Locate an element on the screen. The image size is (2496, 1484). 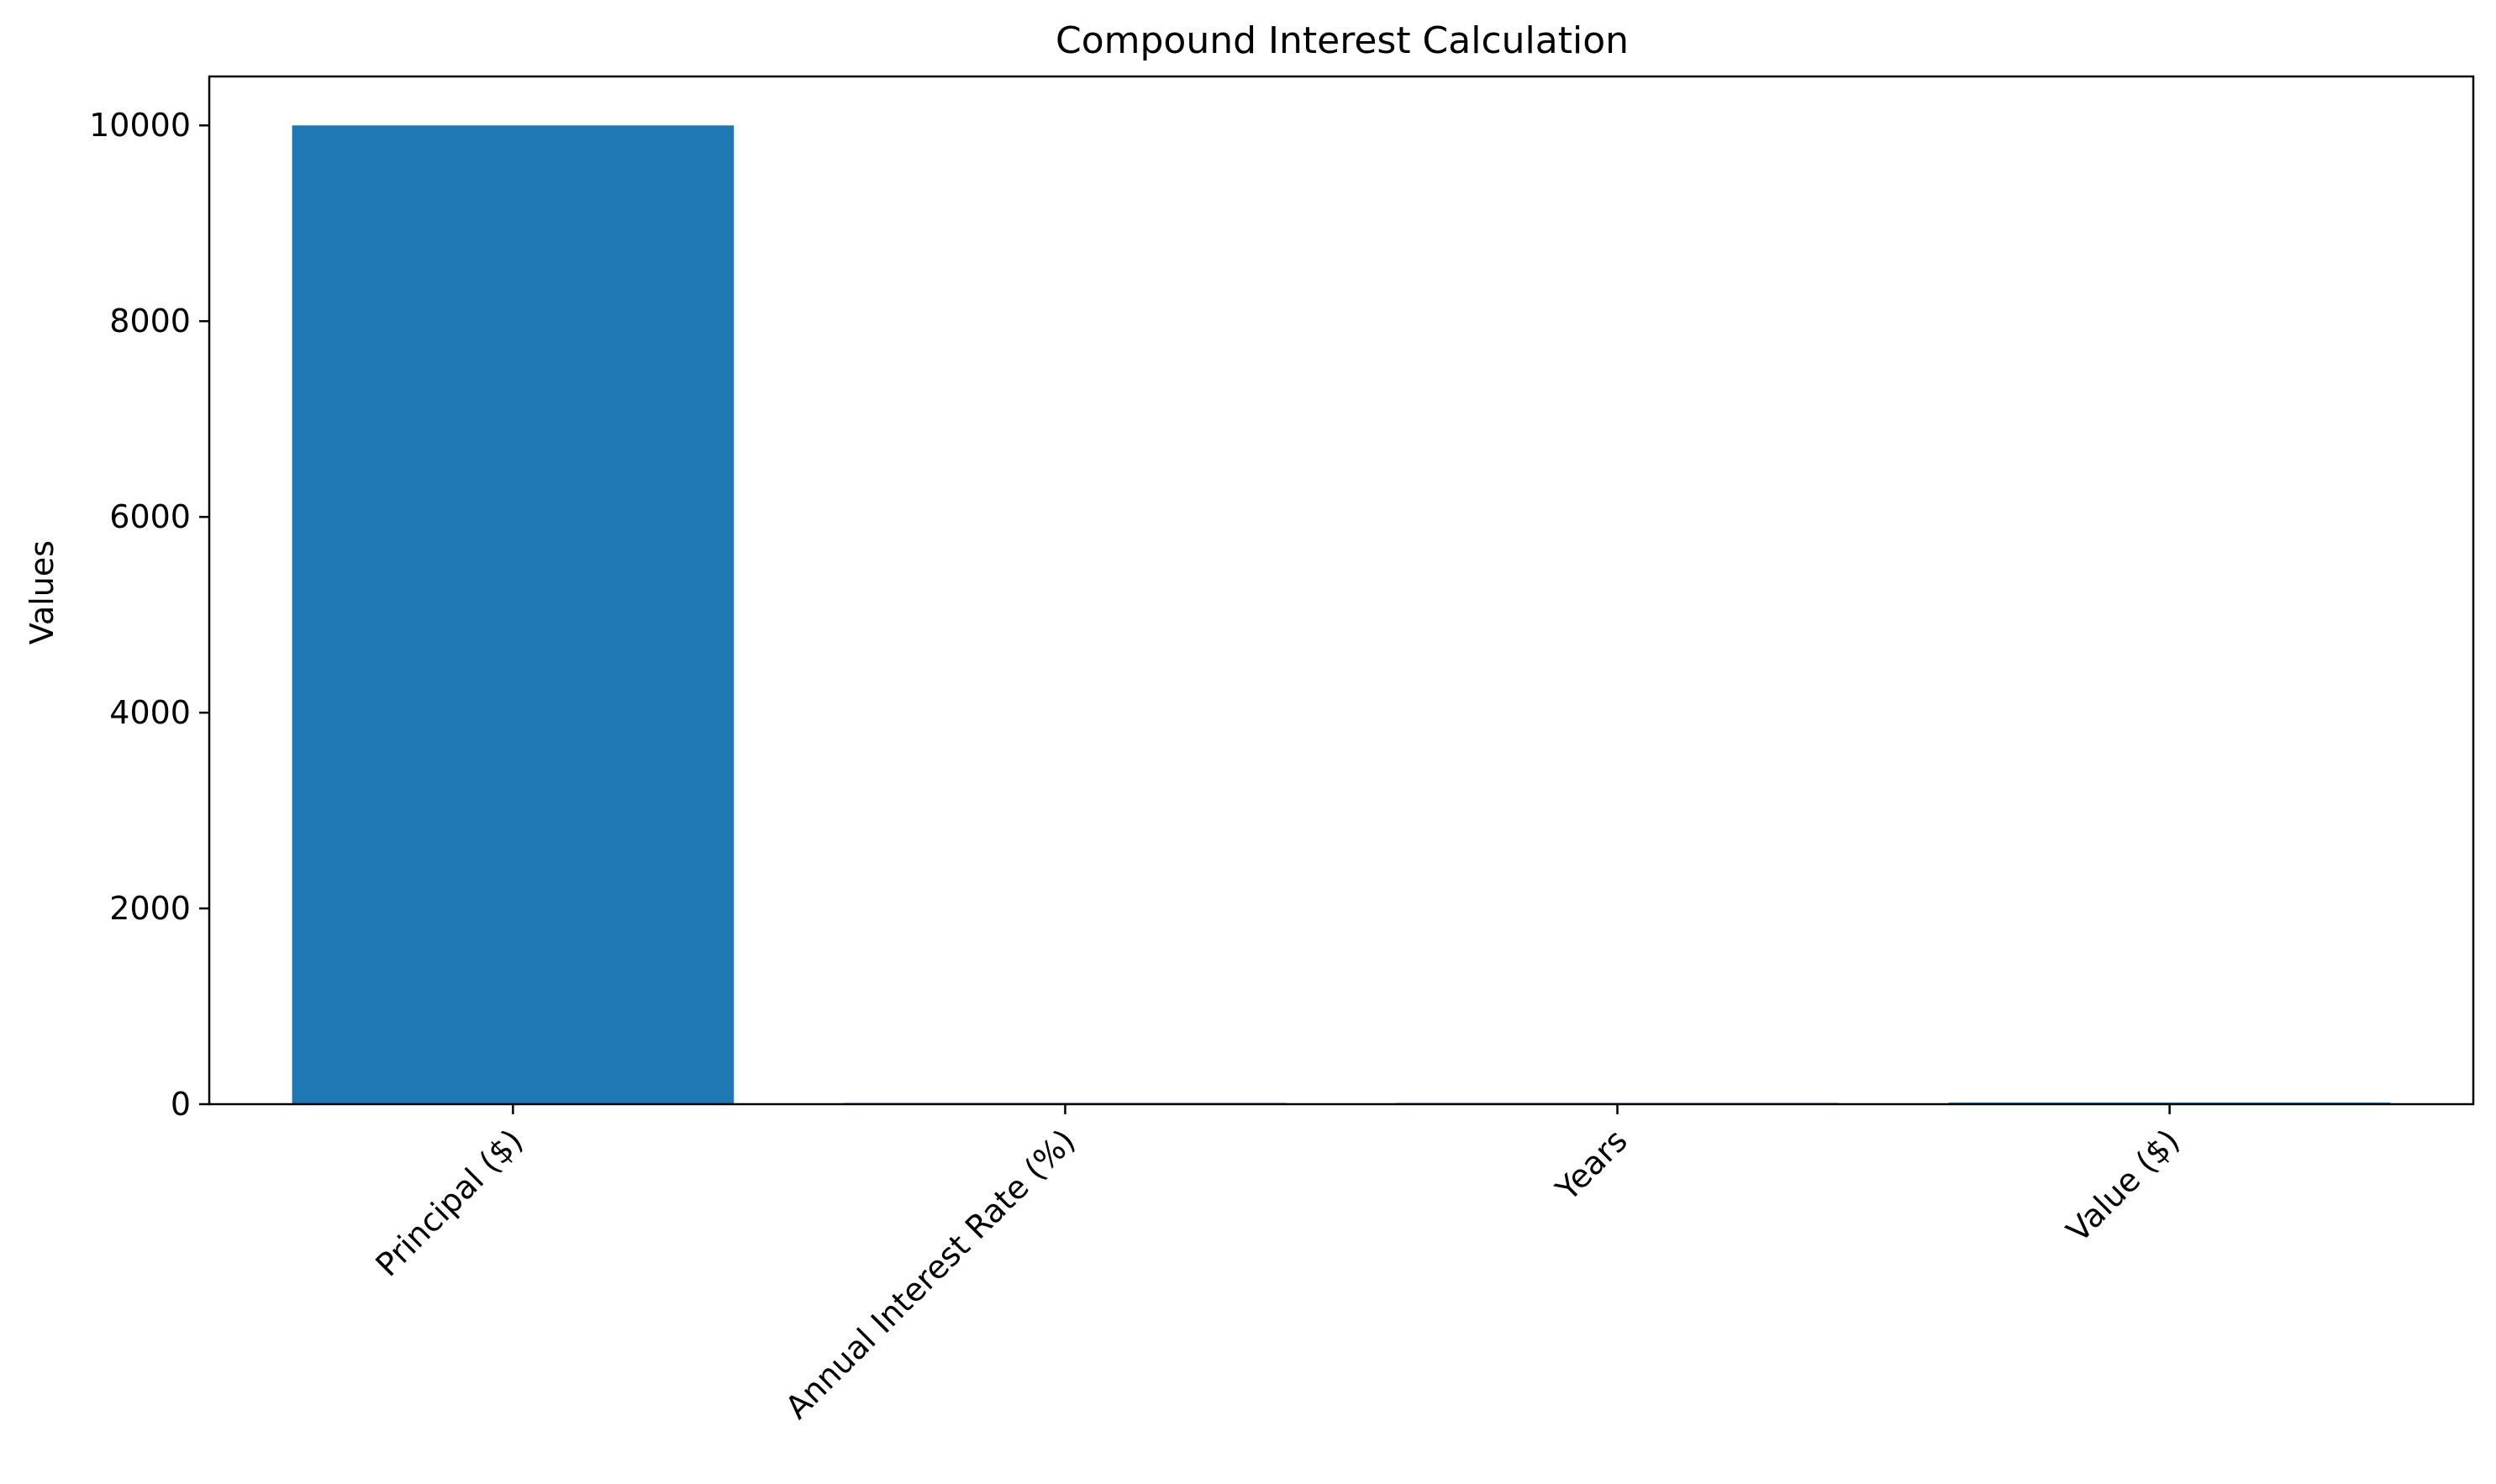
bar is located at coordinates (513, 615).